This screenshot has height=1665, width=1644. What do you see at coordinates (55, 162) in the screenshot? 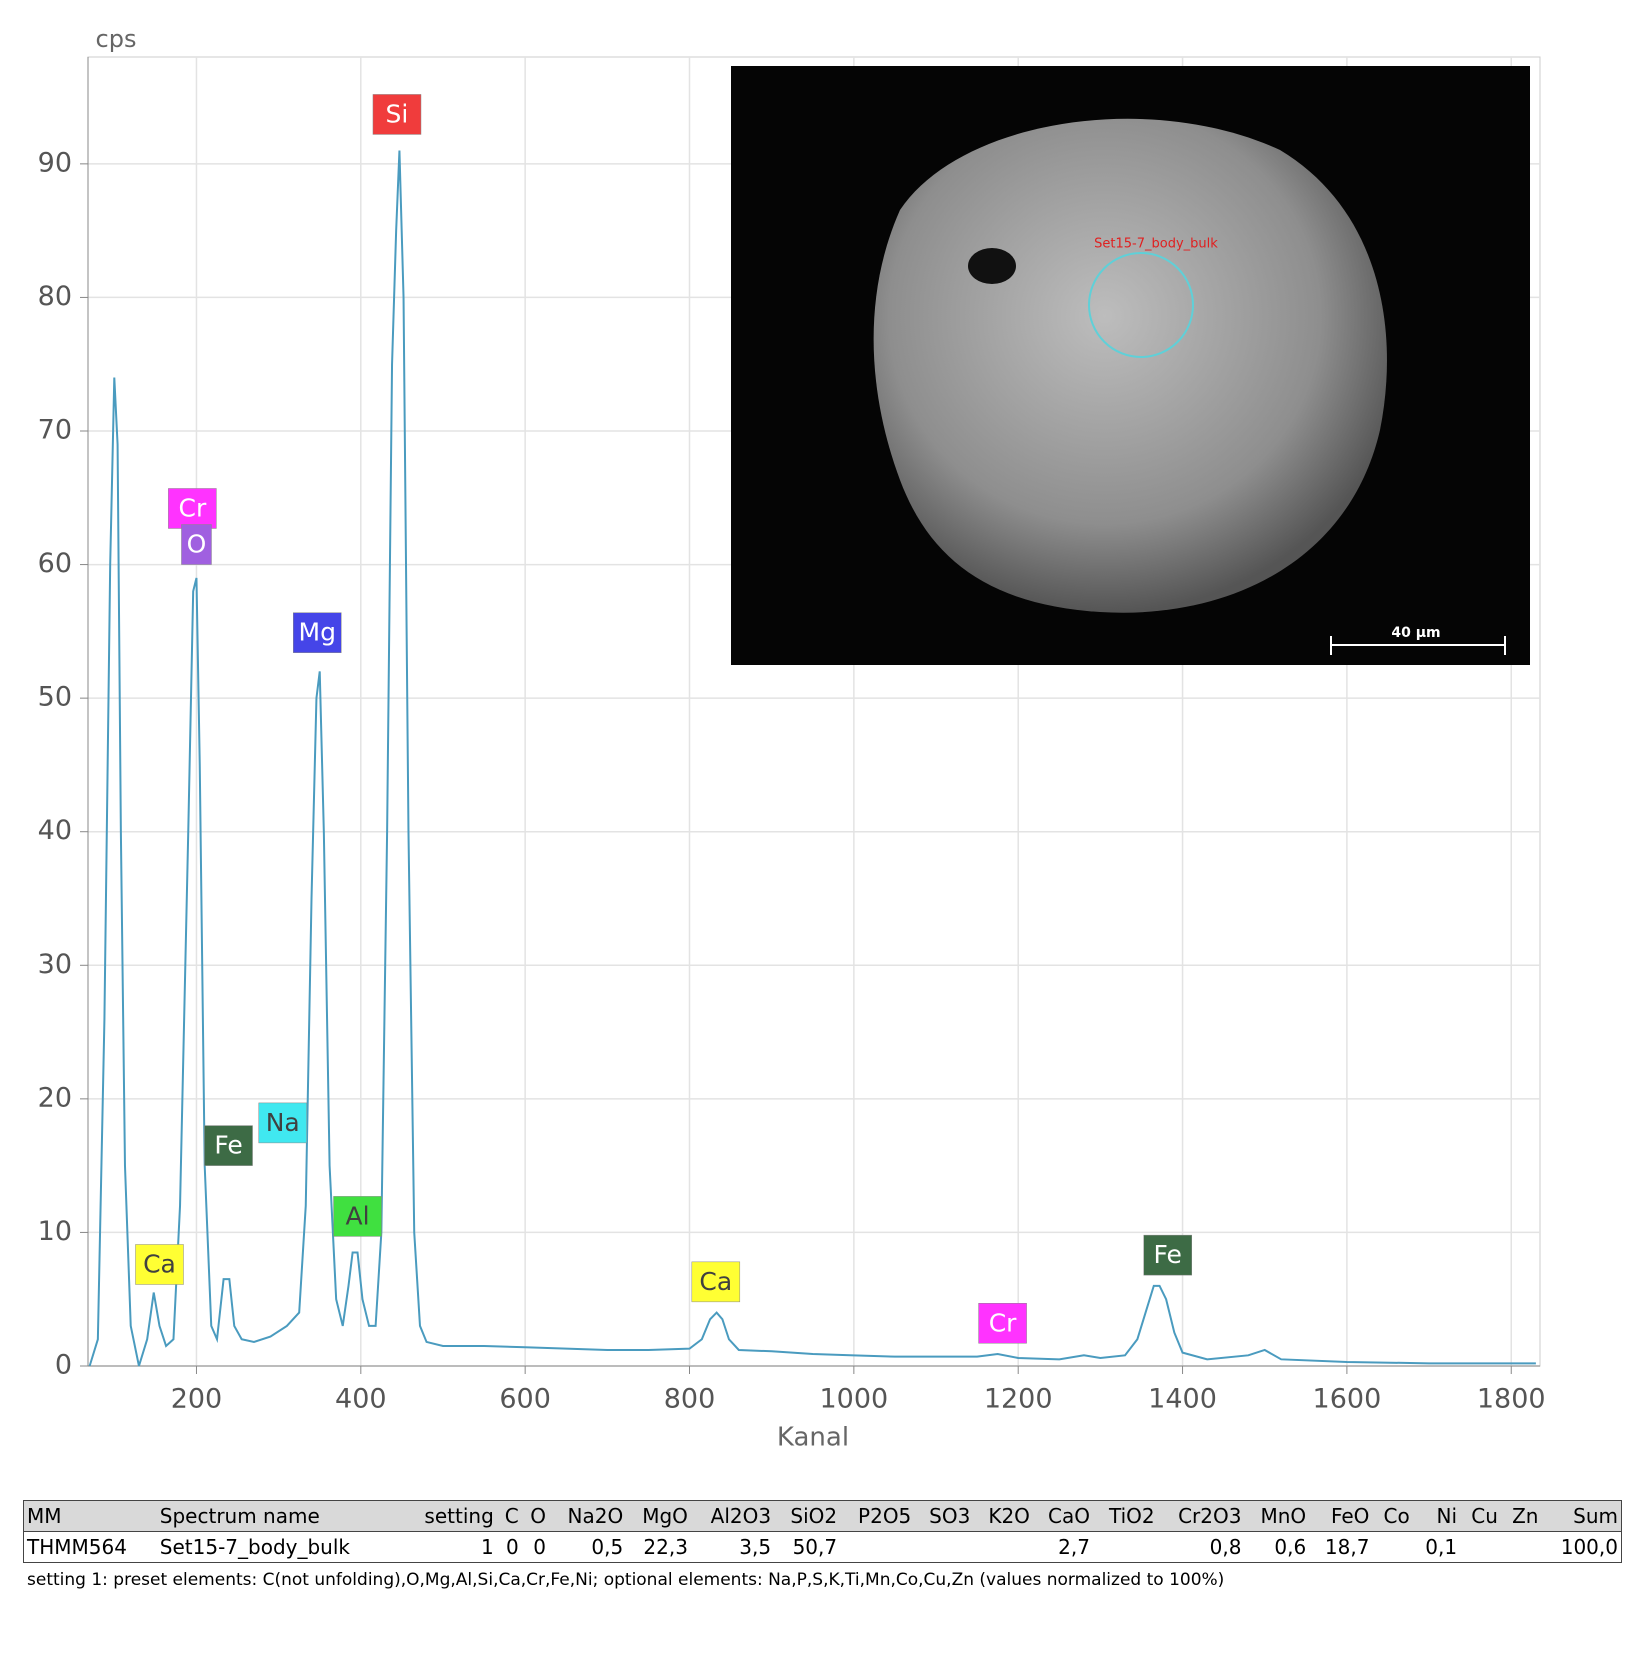
I see `y-tick-label: 90` at bounding box center [55, 162].